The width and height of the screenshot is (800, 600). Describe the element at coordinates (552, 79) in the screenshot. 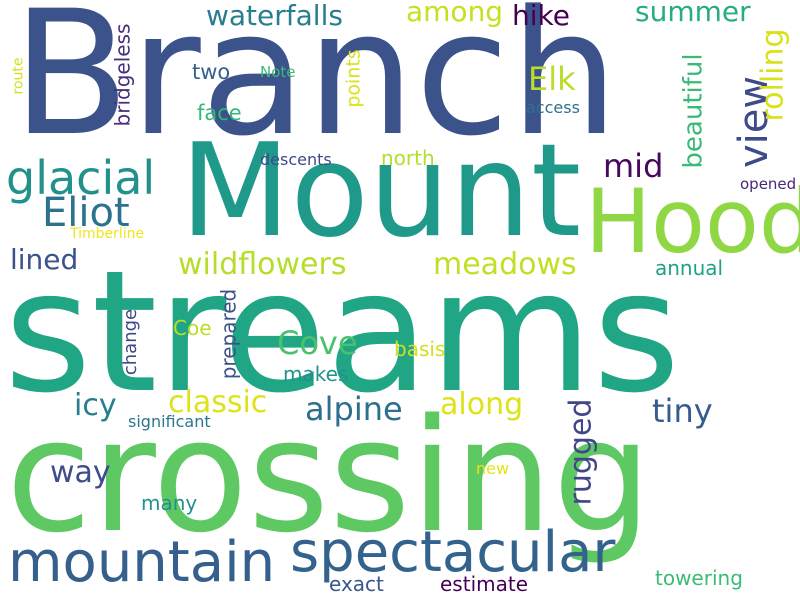

I see `word-elk: Elk` at that location.